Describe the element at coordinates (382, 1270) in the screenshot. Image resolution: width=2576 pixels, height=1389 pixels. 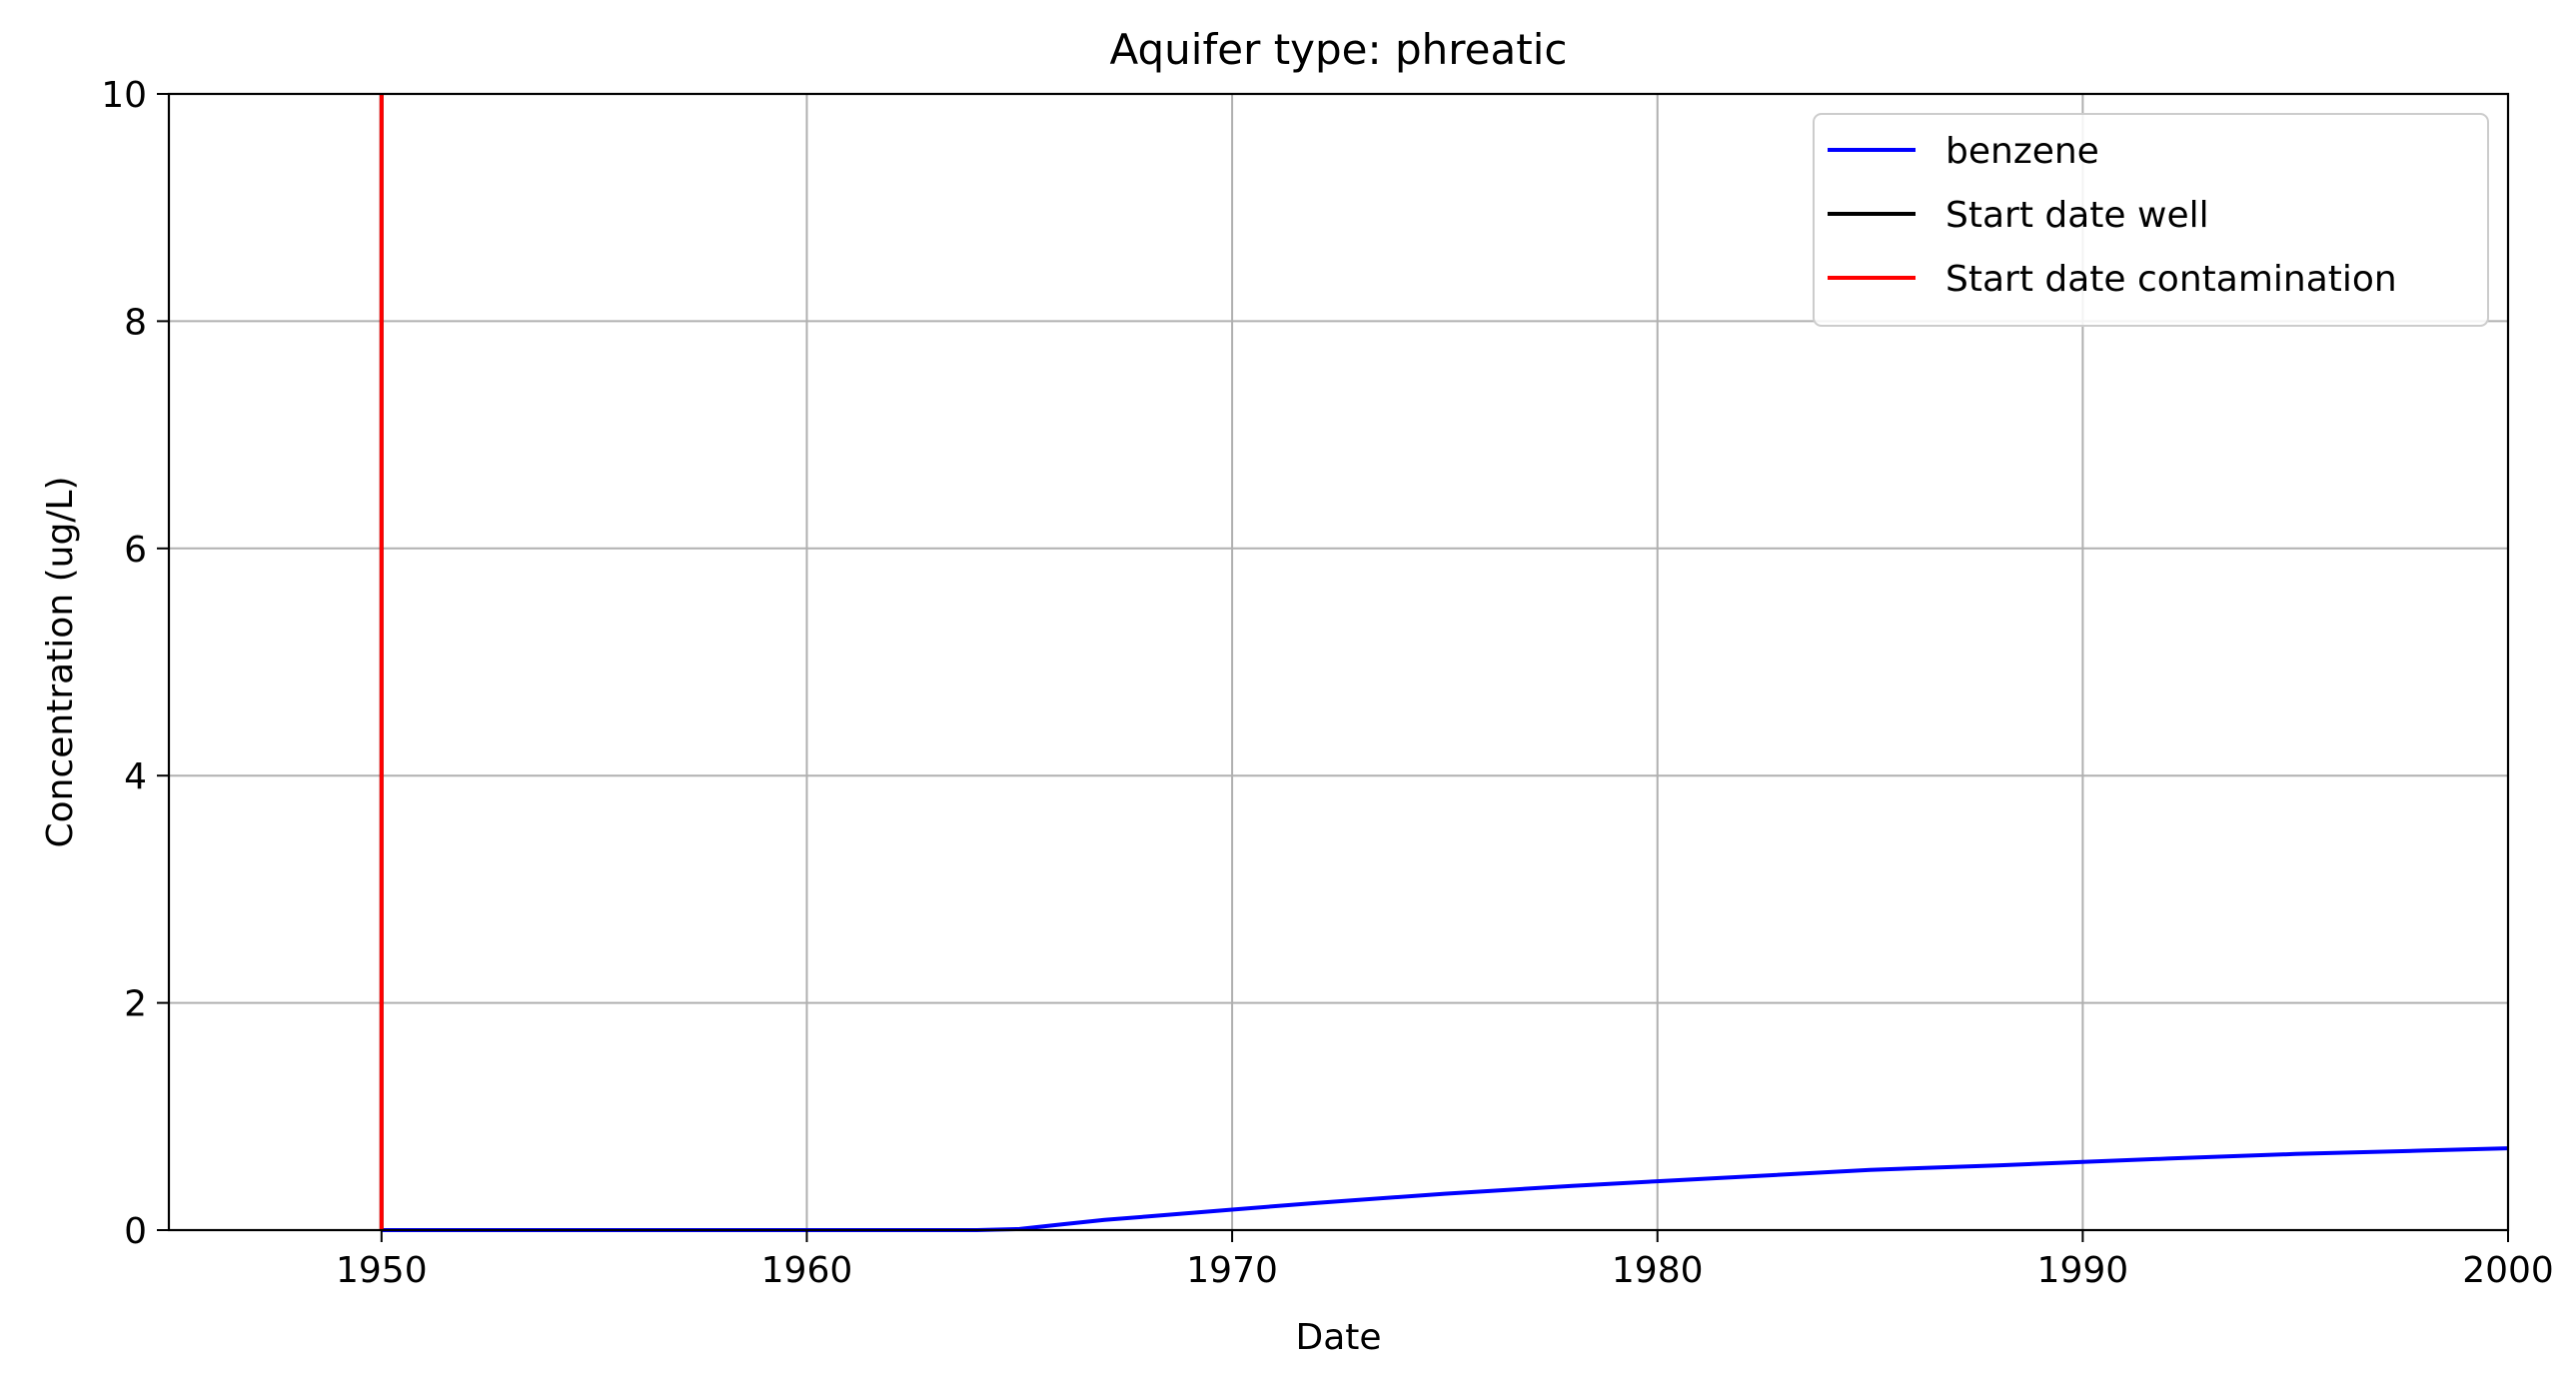
I see `x-tick-label: 1950` at that location.